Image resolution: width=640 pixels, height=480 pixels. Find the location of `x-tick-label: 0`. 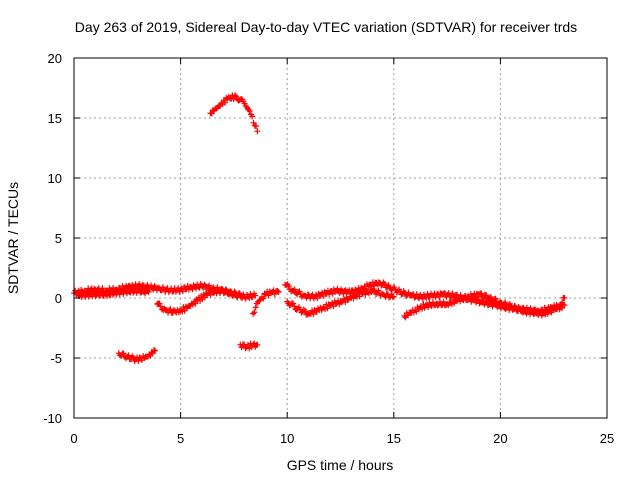

x-tick-label: 0 is located at coordinates (73, 438).